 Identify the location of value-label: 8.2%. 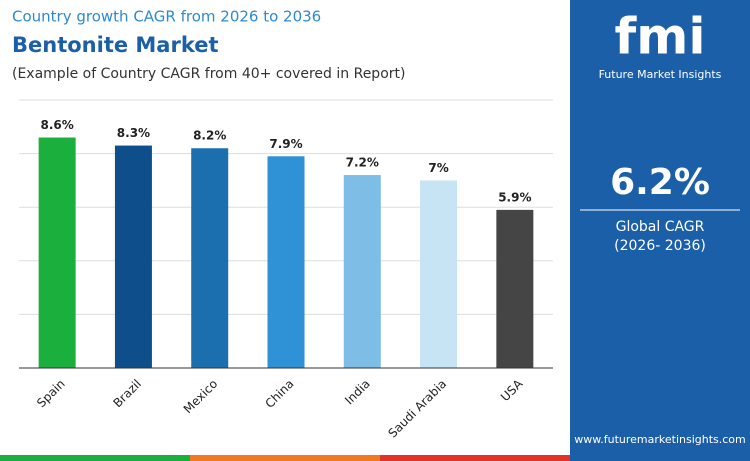
(209, 136).